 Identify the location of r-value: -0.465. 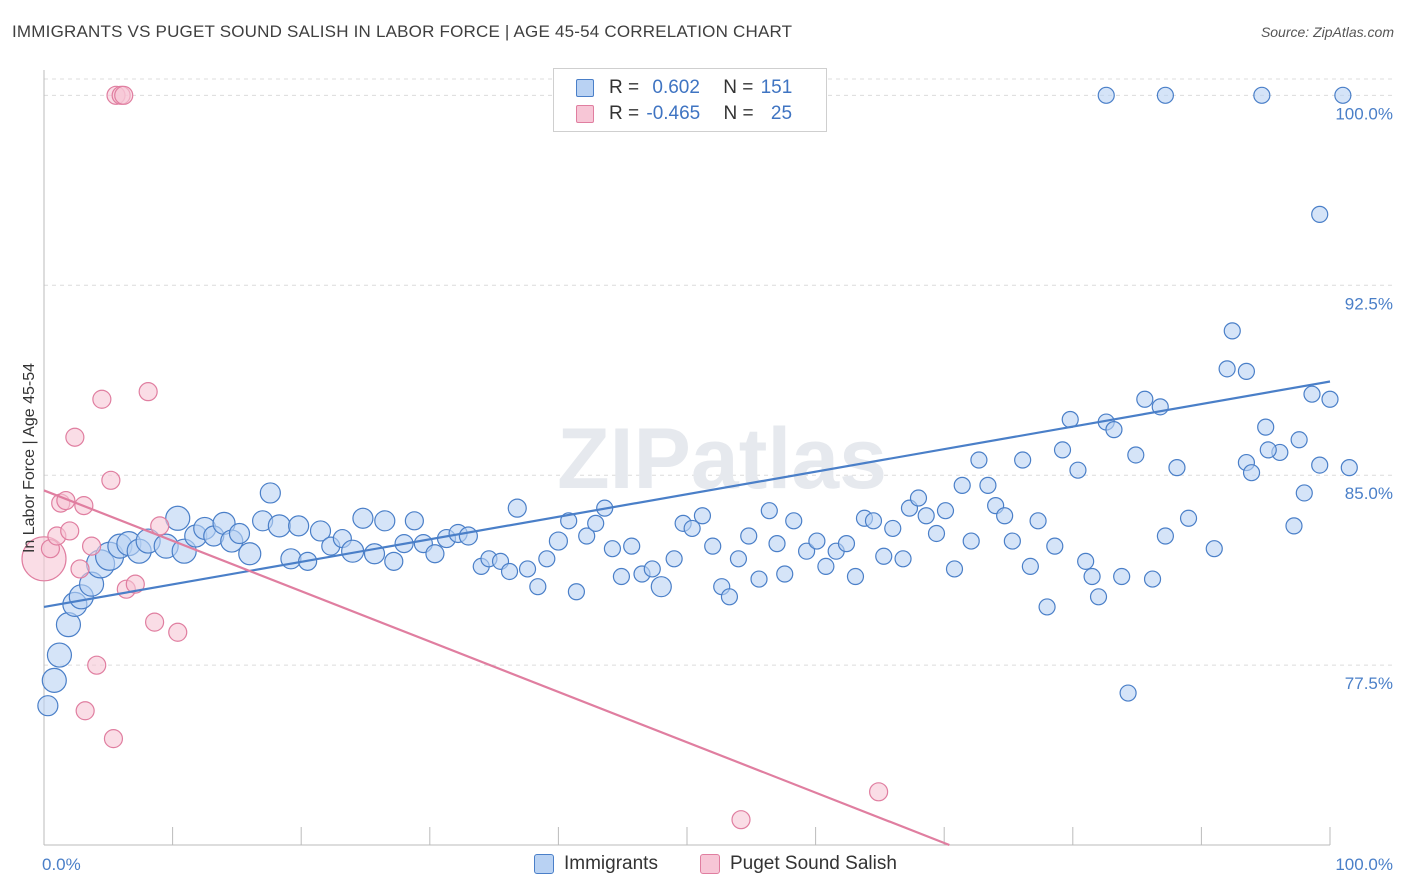
(673, 113).